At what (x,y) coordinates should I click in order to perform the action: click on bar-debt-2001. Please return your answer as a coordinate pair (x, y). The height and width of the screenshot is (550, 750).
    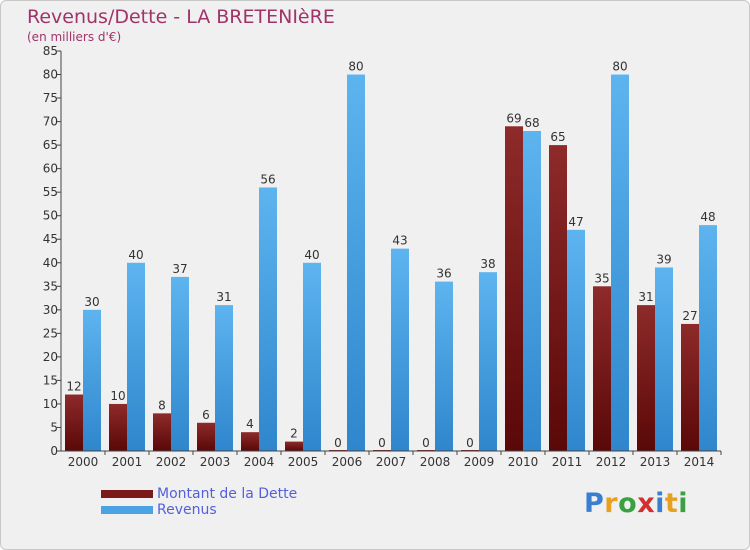
    Looking at the image, I should click on (118, 427).